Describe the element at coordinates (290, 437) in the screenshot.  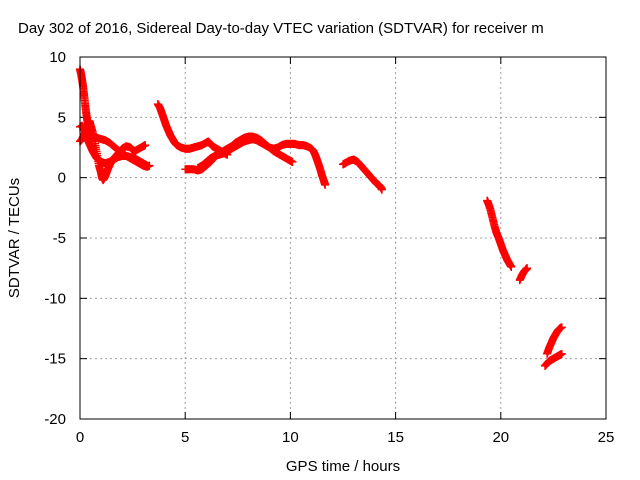
I see `x-tick-label: 10` at that location.